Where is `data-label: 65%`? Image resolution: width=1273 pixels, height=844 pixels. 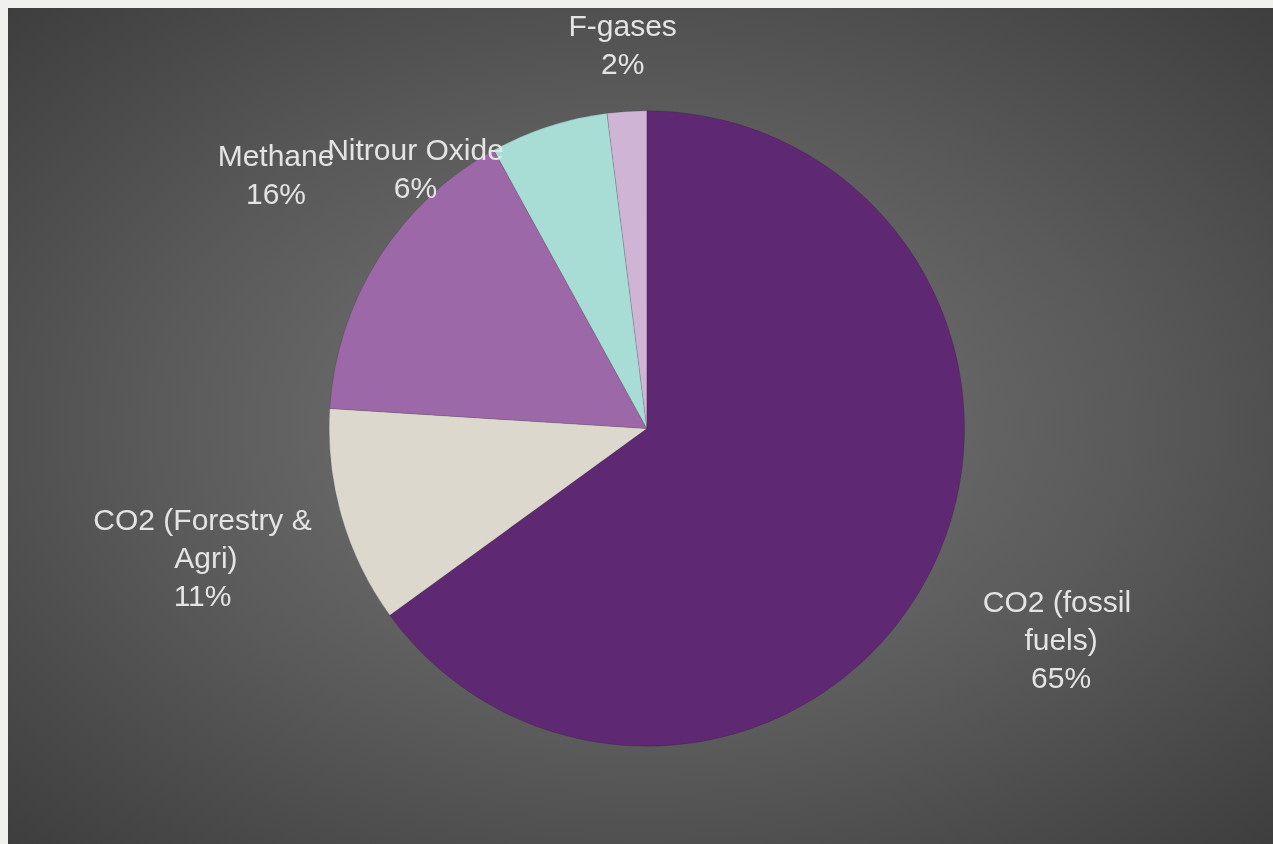
data-label: 65% is located at coordinates (1061, 678).